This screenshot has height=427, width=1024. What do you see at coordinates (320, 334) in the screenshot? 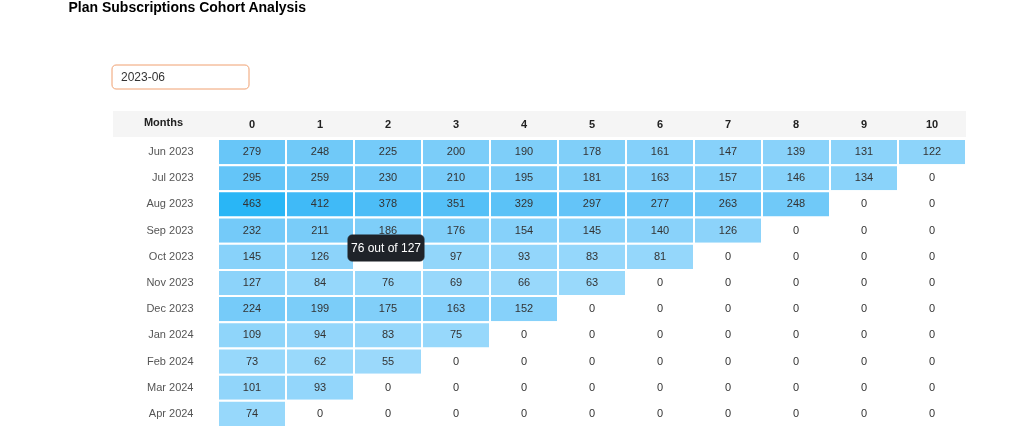
I see `data-label: 94` at bounding box center [320, 334].